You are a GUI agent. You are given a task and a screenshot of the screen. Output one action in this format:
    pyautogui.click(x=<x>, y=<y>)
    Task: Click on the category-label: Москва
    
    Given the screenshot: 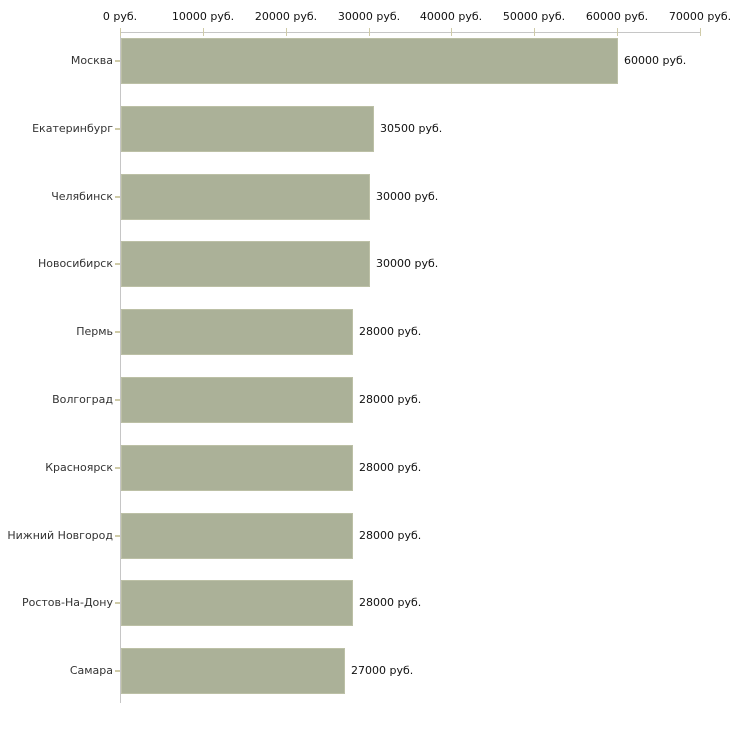 What is the action you would take?
    pyautogui.click(x=91, y=60)
    